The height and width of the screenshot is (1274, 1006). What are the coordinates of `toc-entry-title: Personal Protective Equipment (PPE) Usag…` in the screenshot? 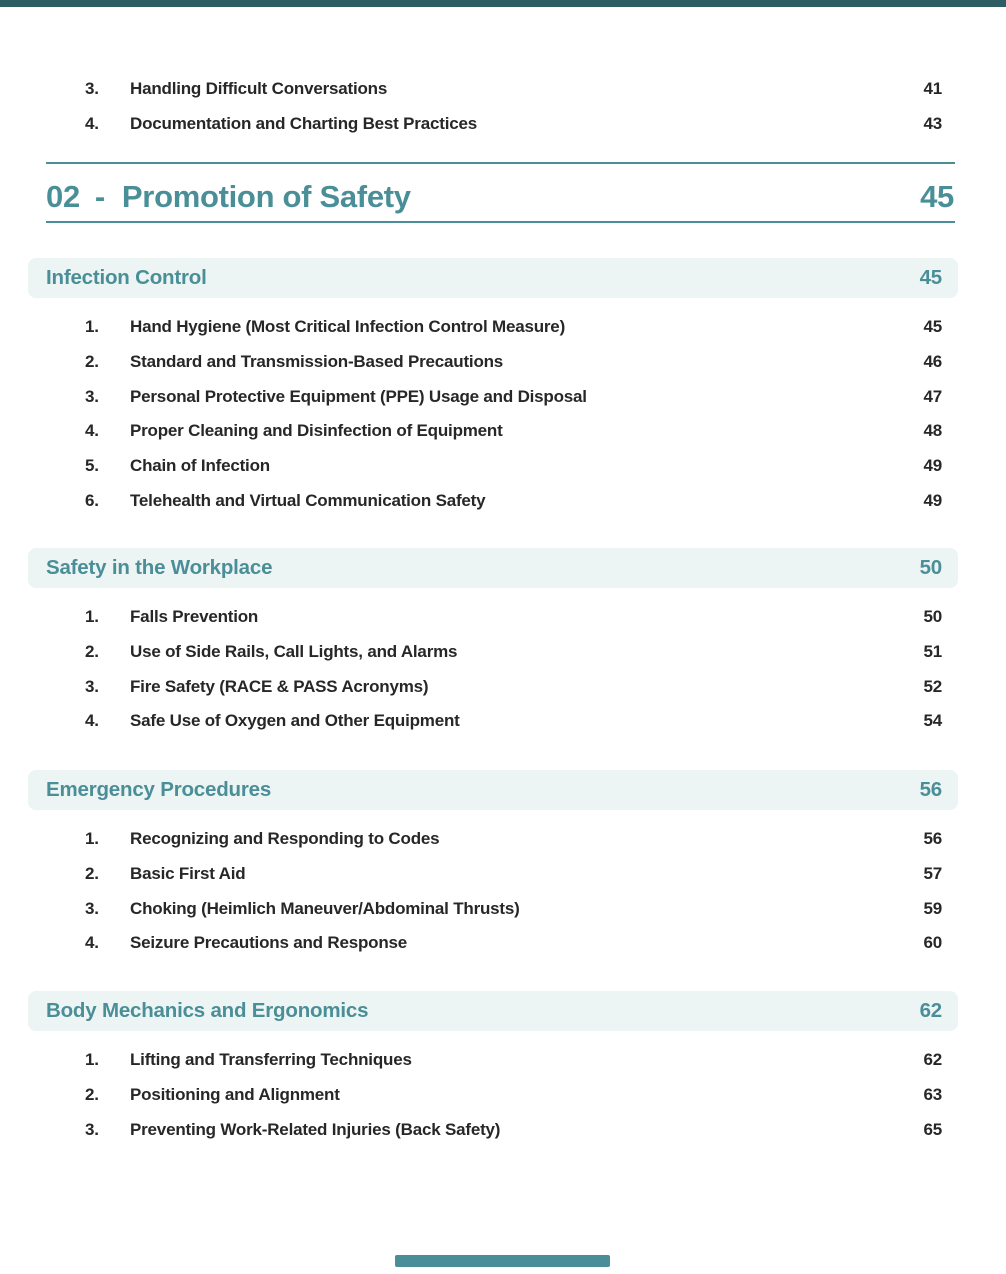 It's located at (358, 396).